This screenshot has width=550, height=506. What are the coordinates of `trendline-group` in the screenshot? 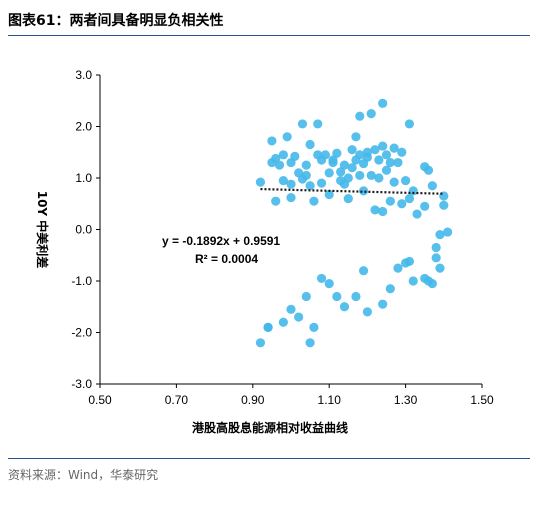 It's located at (352, 191).